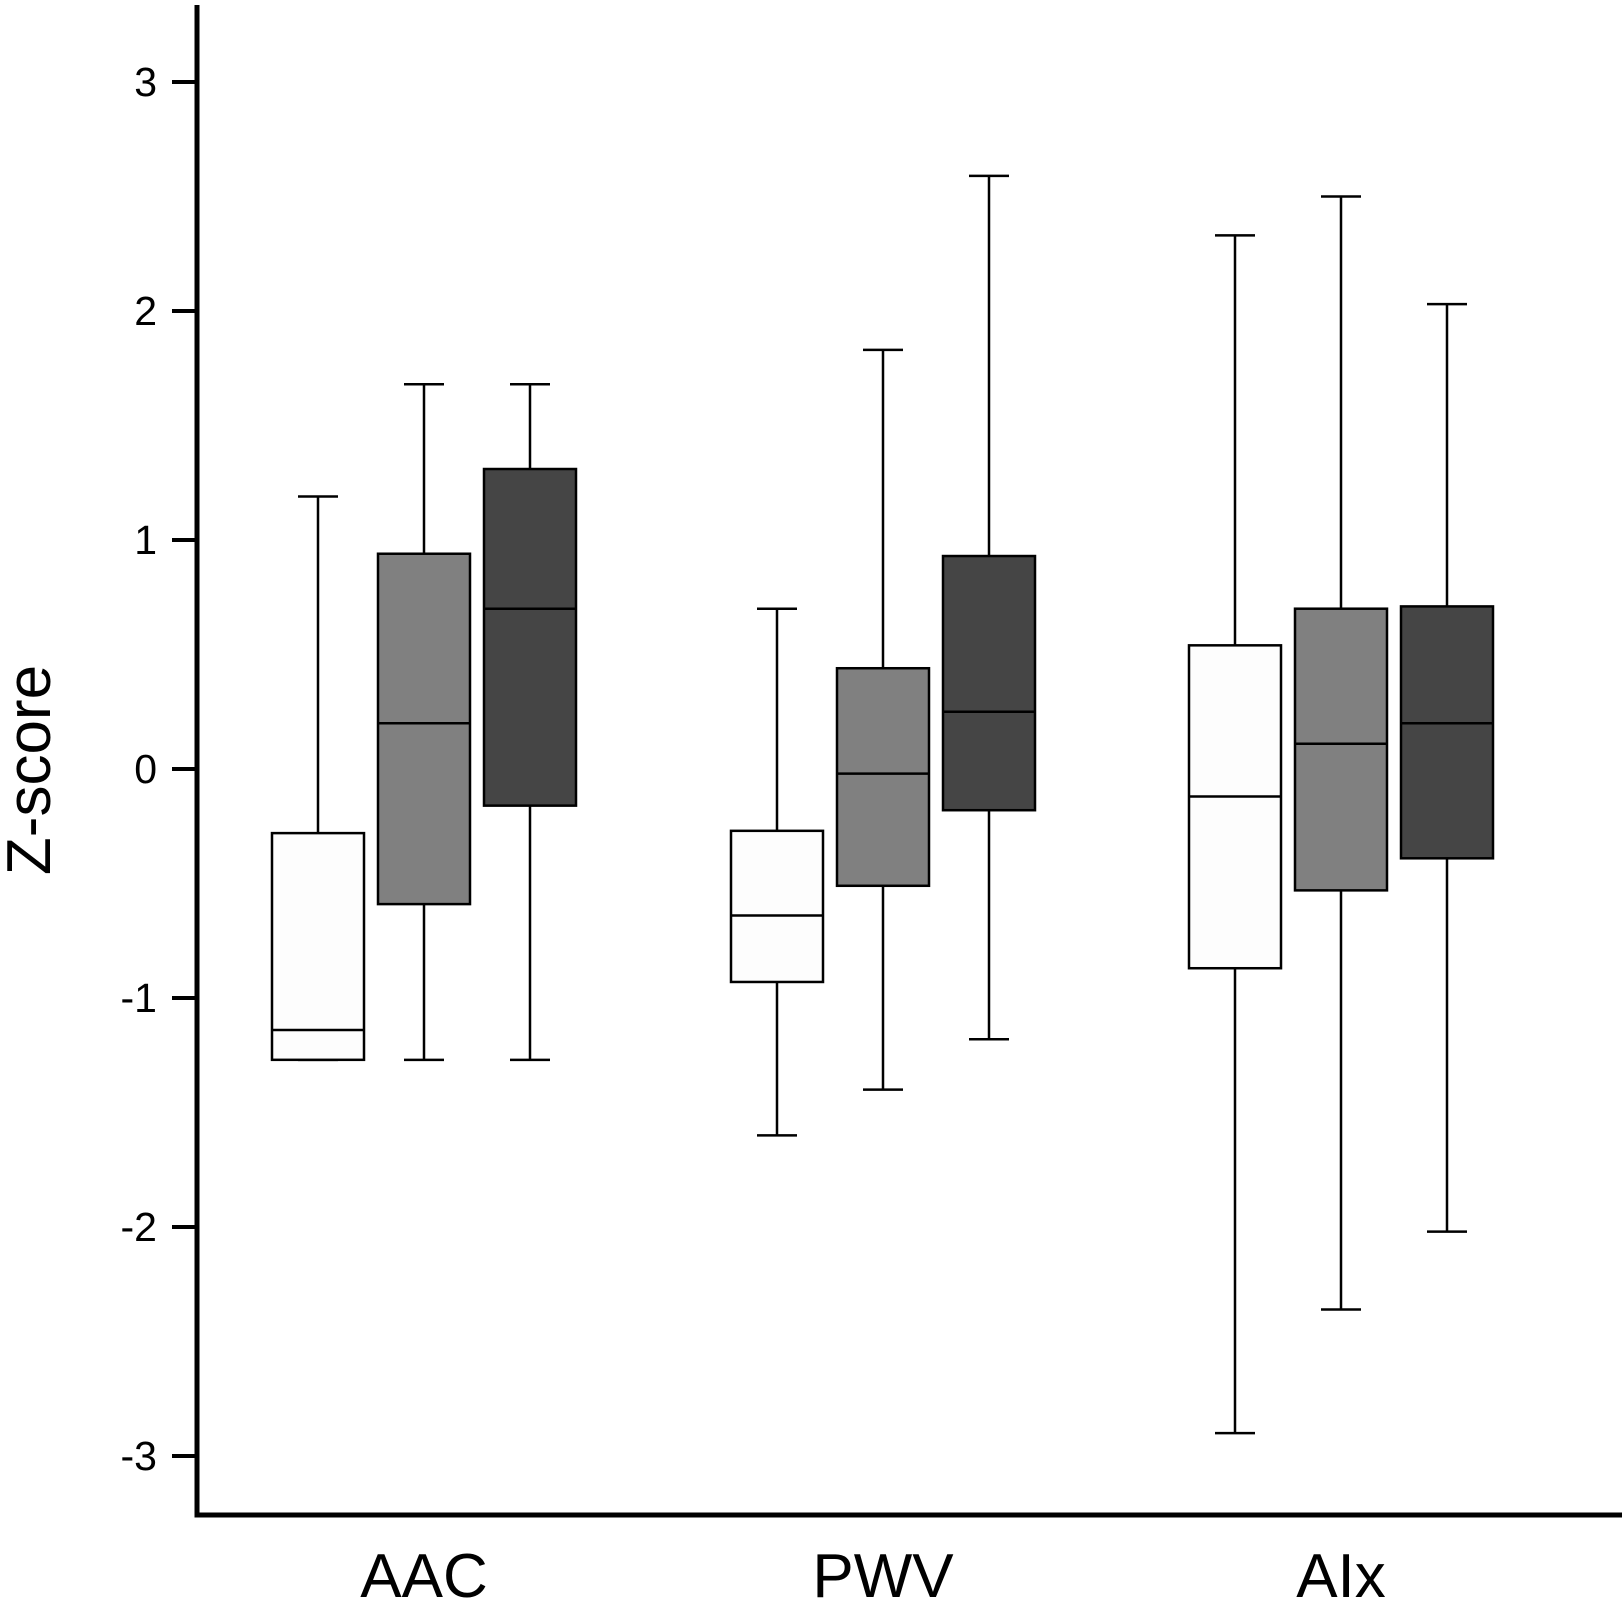 Image resolution: width=1622 pixels, height=1601 pixels. I want to click on y-axis: -3 -2 -1 0 1 2 3, so click(160, 761).